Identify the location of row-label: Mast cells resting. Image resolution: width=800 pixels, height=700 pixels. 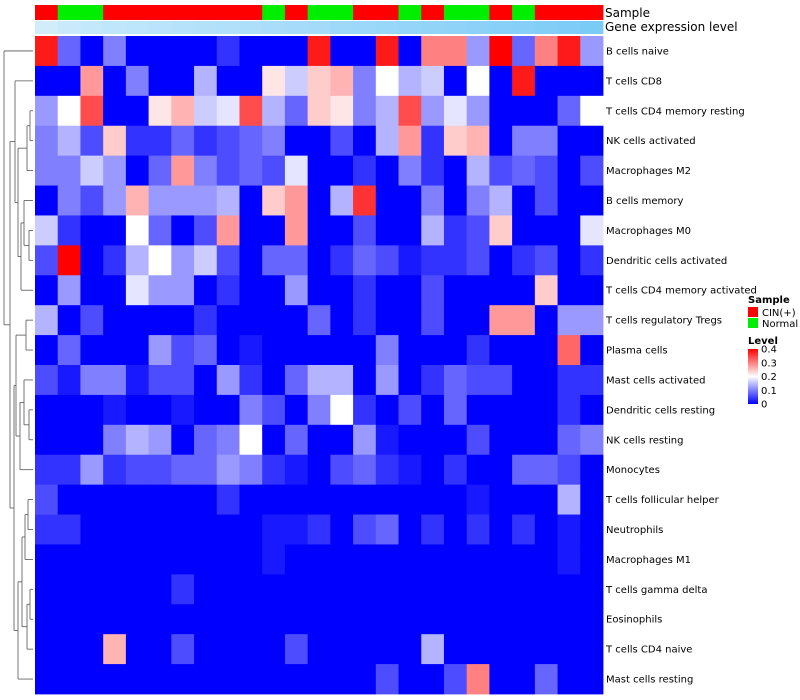
(649, 680).